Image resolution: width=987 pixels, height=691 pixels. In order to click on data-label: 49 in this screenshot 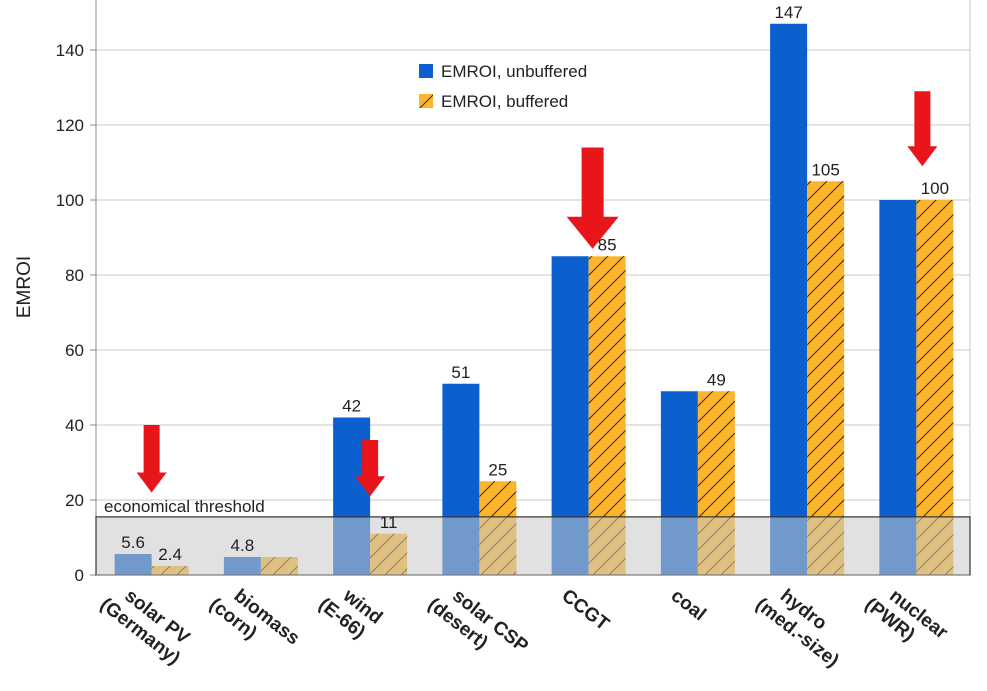, I will do `click(716, 379)`.